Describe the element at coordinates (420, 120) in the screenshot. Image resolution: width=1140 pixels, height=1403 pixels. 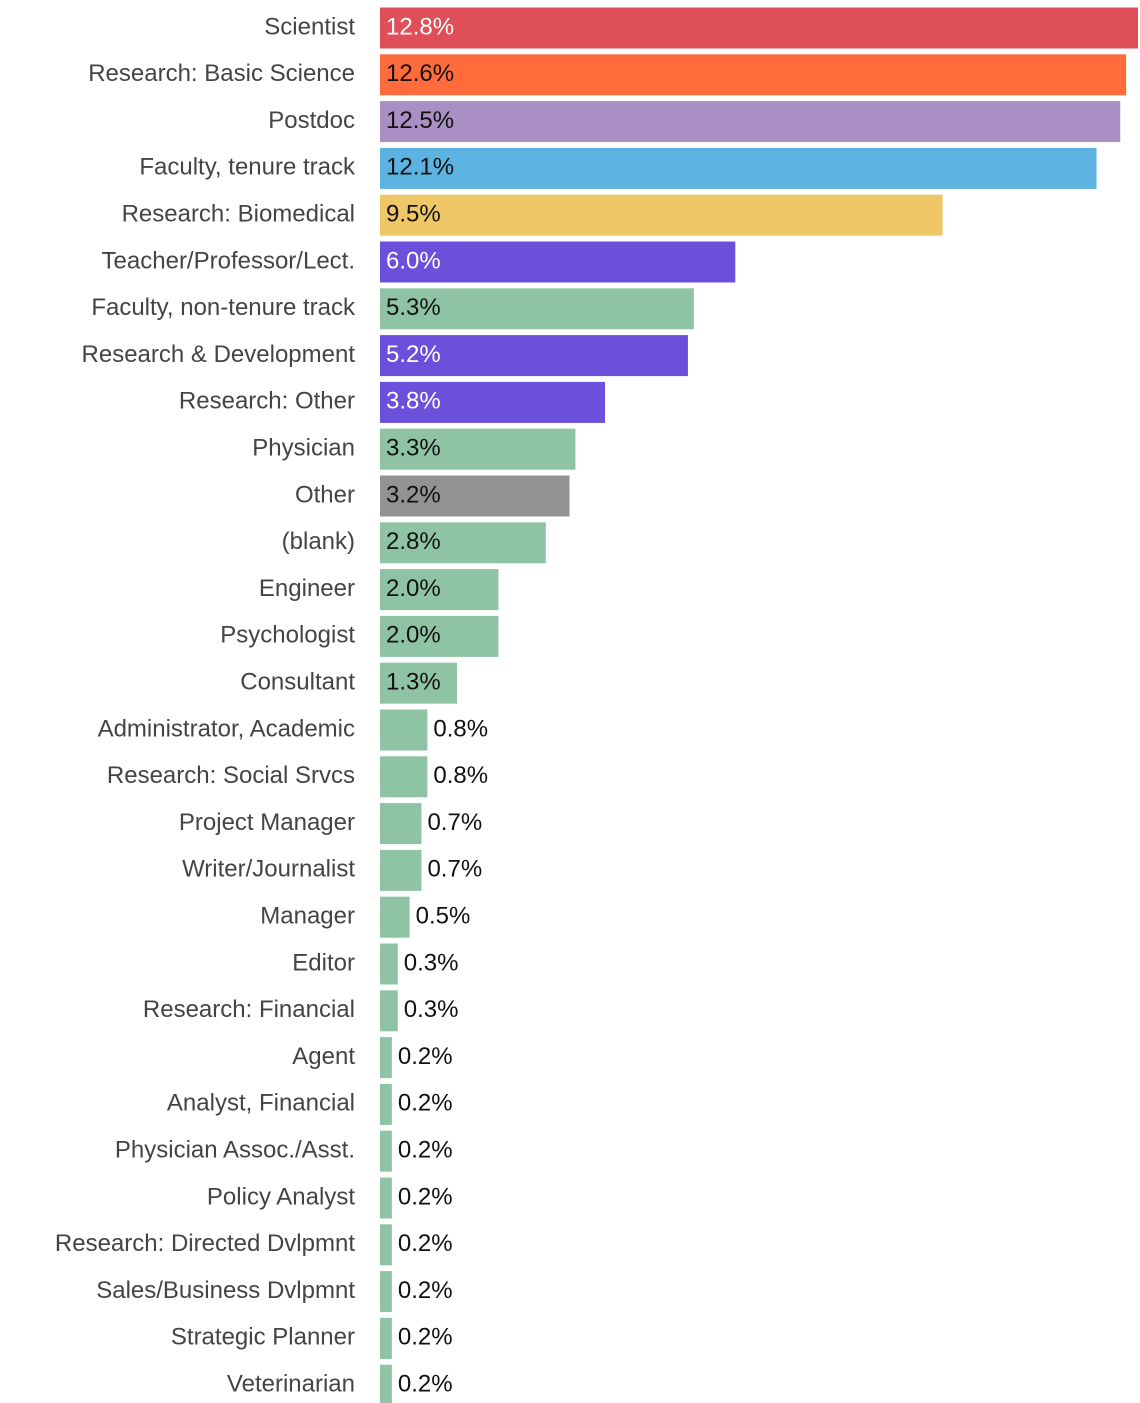
I see `value-label: 12.5%` at that location.